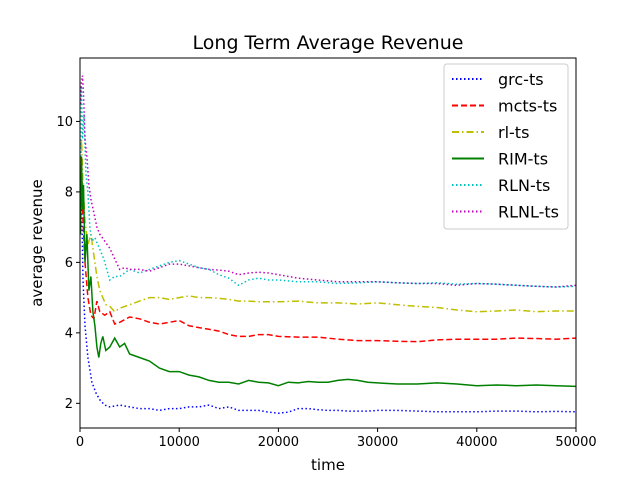  What do you see at coordinates (278, 442) in the screenshot?
I see `x-tick-label: 20000` at bounding box center [278, 442].